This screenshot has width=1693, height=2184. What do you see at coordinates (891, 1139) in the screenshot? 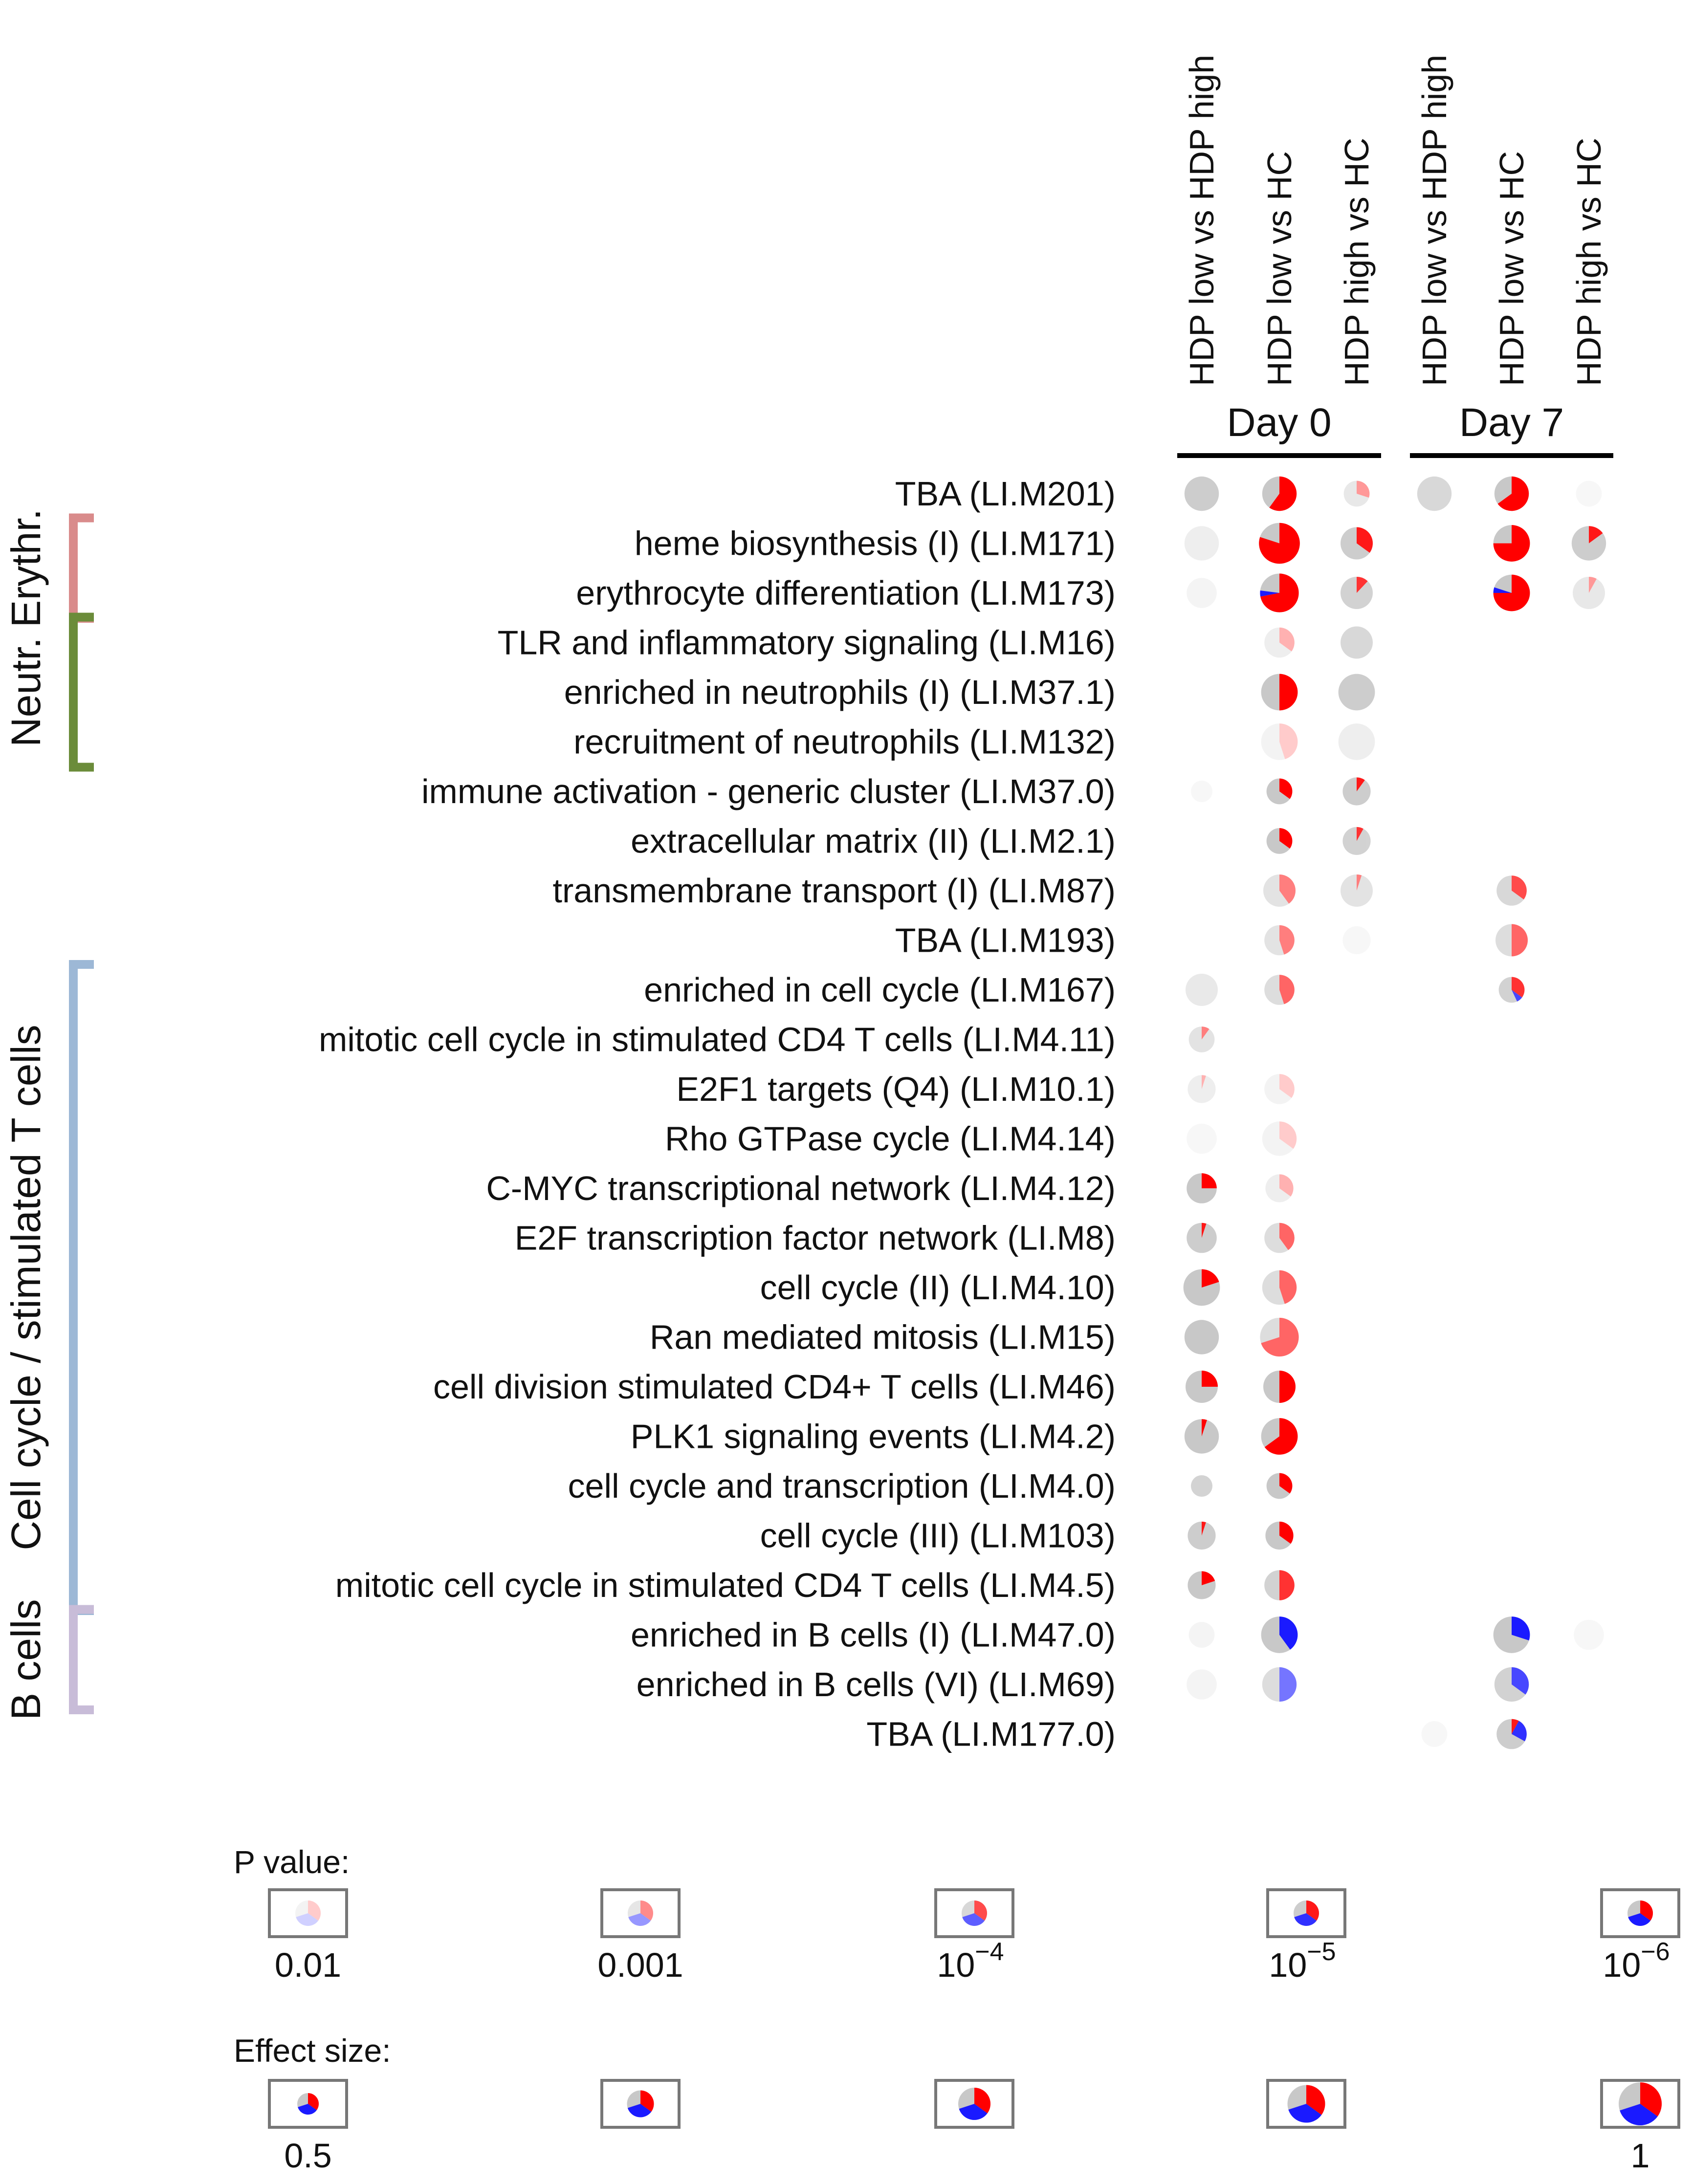
I see `module-label: Rho GTPase cycle (LI.M4.14)` at bounding box center [891, 1139].